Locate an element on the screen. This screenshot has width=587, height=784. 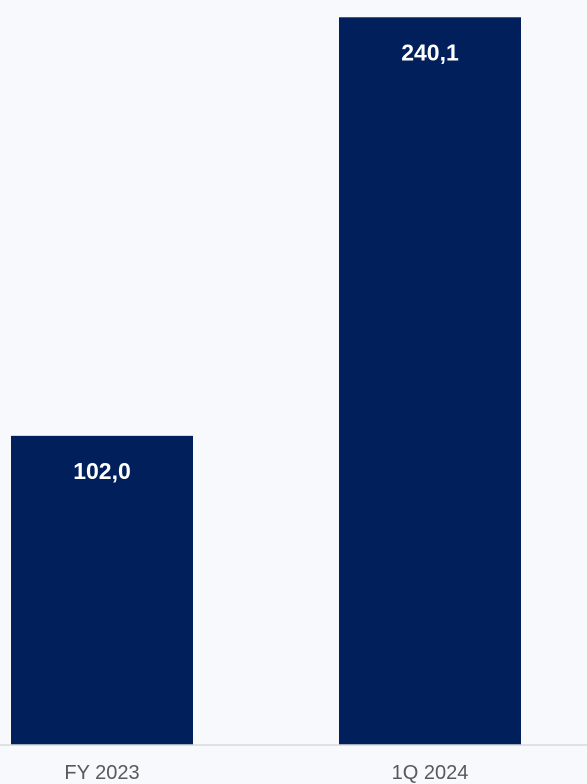
x-tick-label: FY 2023 is located at coordinates (101, 773).